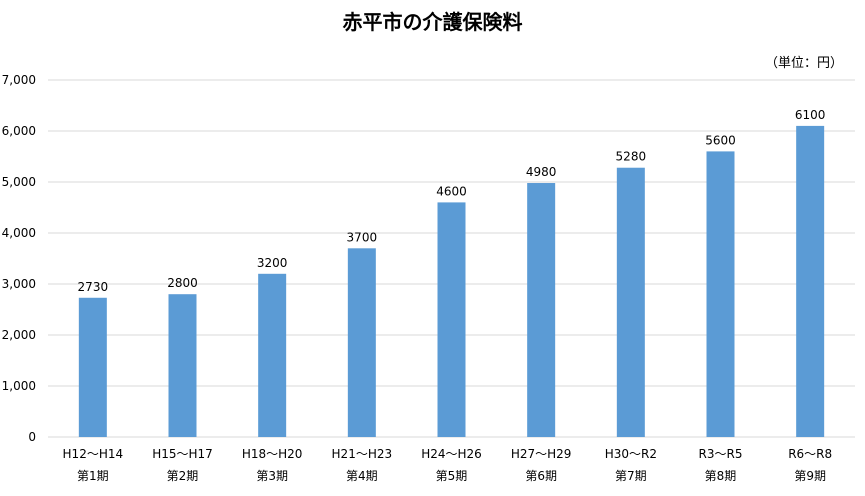 The image size is (865, 496). What do you see at coordinates (541, 172) in the screenshot?
I see `data-label: 4980` at bounding box center [541, 172].